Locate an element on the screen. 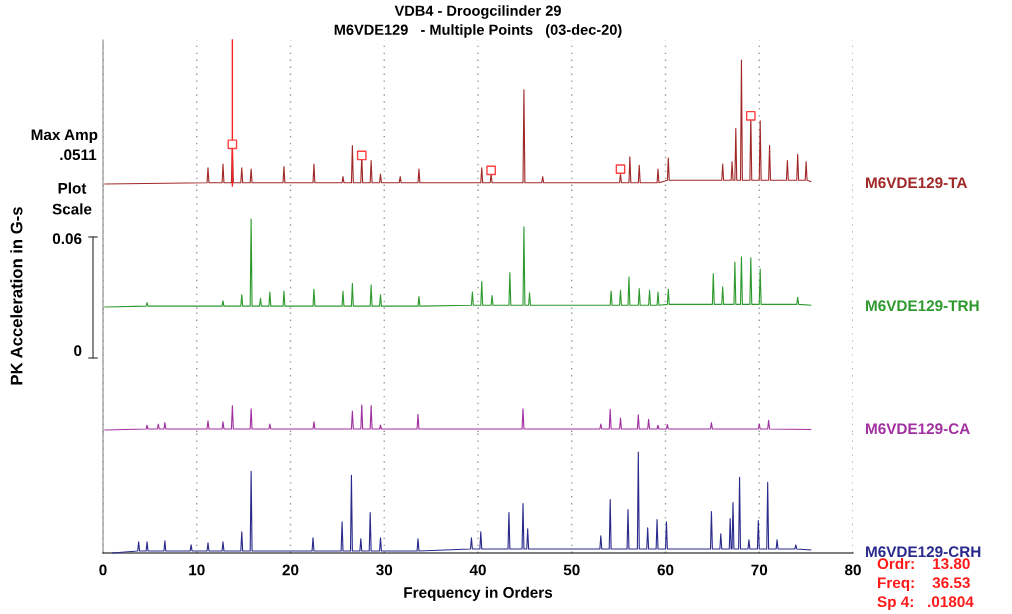  text: Sp 4: .01804 is located at coordinates (925, 603).